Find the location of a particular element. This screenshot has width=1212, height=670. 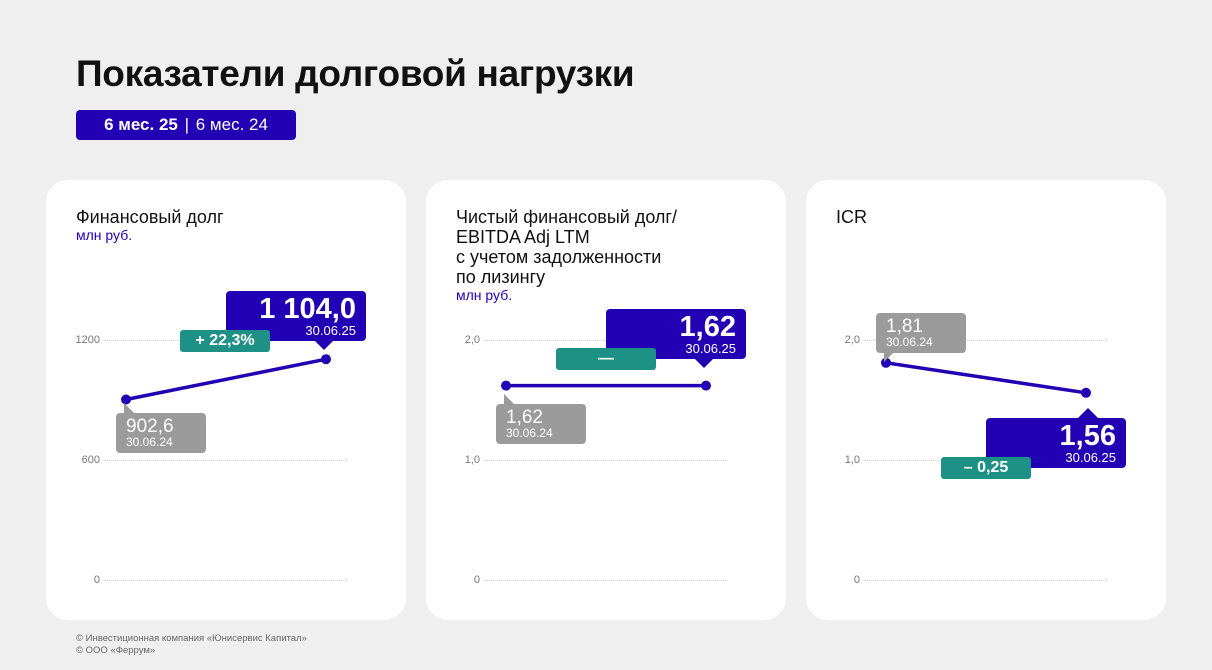

card-title: Финансовый долг is located at coordinates (150, 217).